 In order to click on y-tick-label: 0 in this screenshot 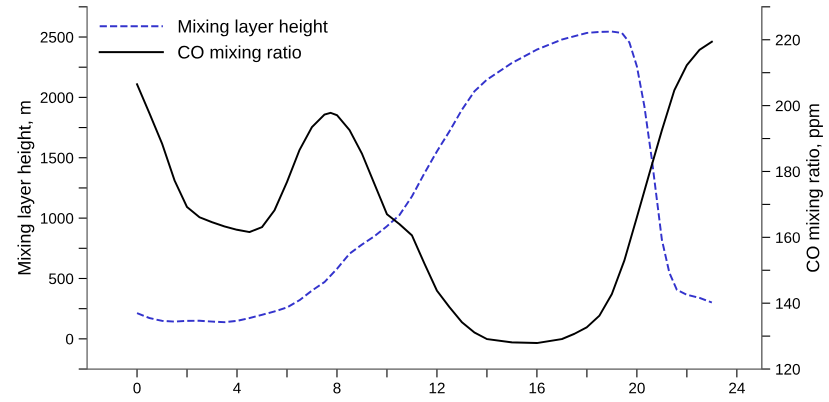, I will do `click(70, 339)`.